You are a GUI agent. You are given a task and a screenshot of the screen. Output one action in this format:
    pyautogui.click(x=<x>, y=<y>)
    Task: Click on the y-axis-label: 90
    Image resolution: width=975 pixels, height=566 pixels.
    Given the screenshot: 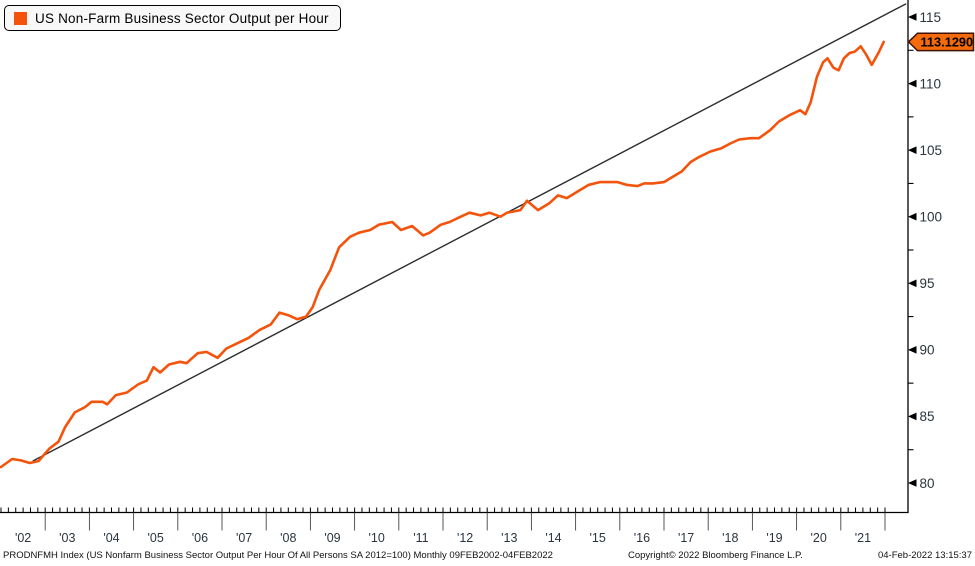 What is the action you would take?
    pyautogui.click(x=927, y=350)
    